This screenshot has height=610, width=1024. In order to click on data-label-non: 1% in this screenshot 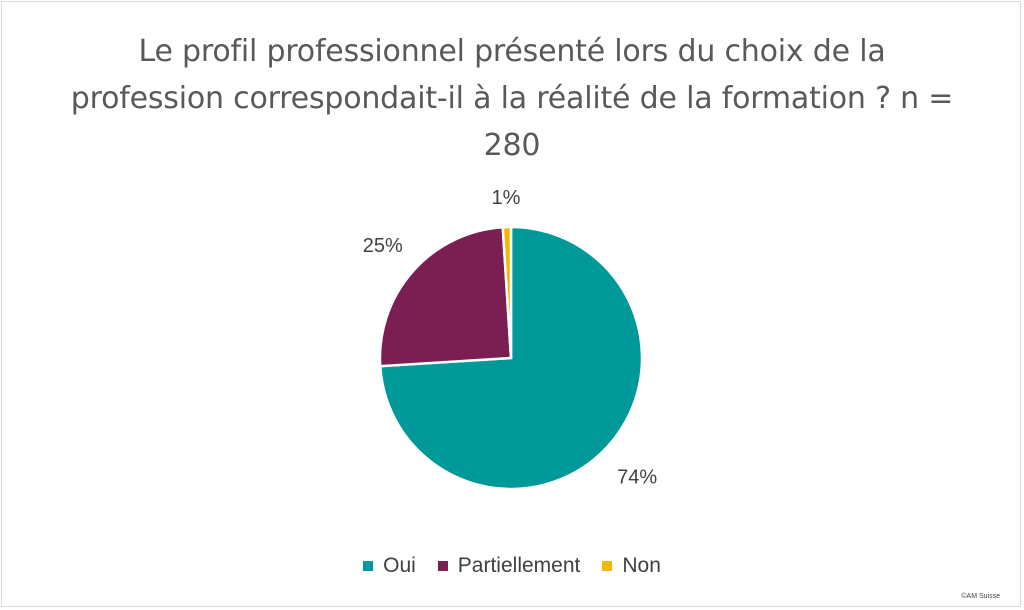, I will do `click(505, 198)`.